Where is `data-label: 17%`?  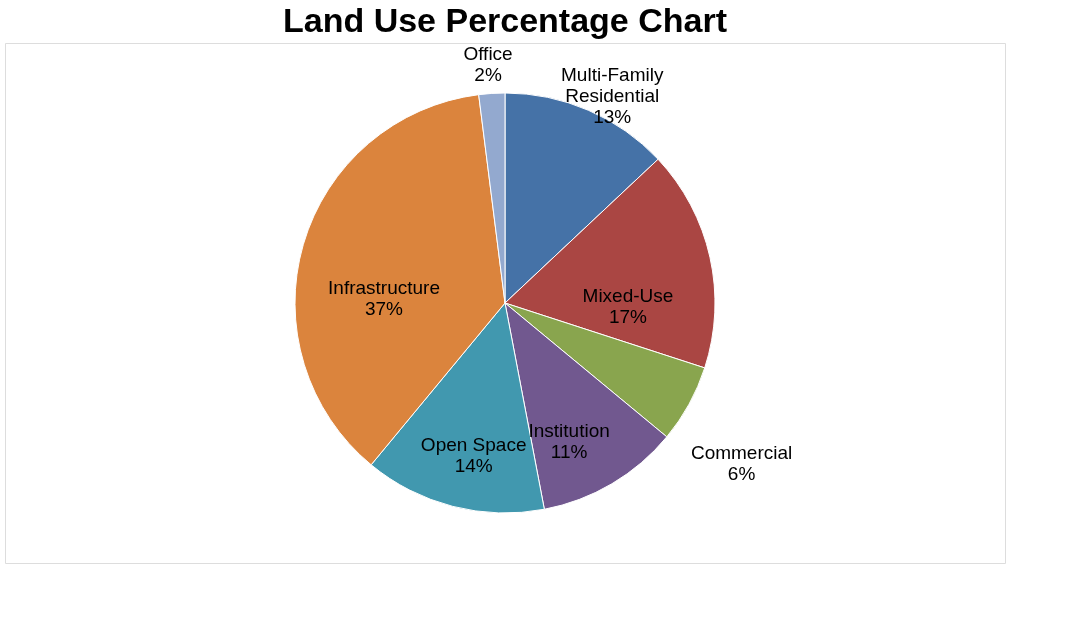
data-label: 17% is located at coordinates (628, 316).